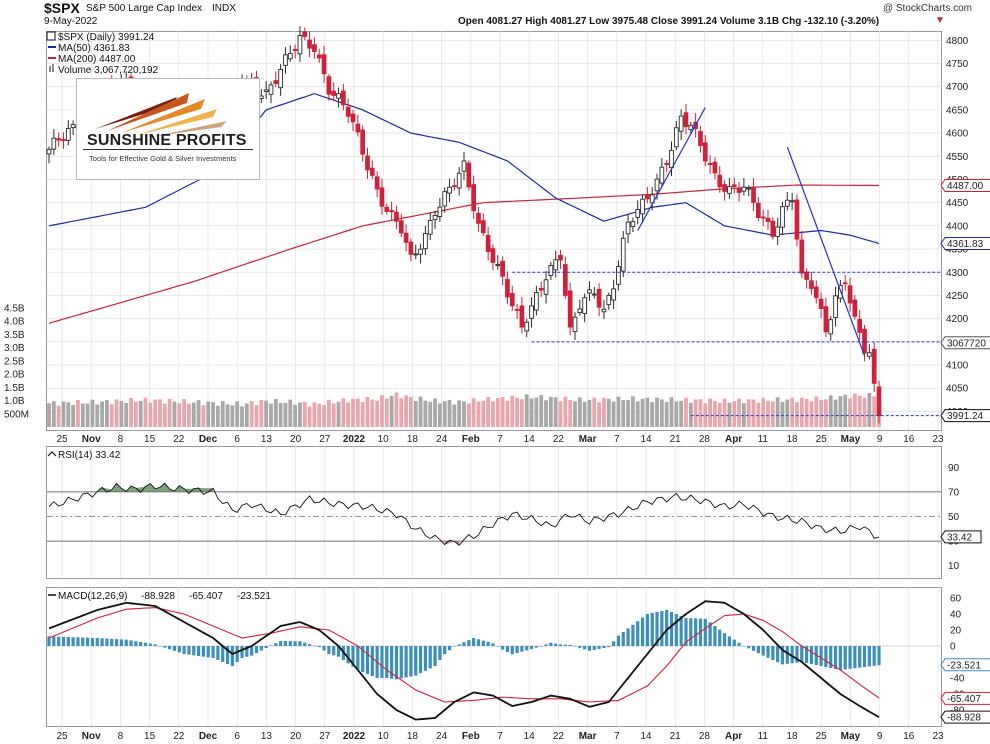 Image resolution: width=990 pixels, height=744 pixels. What do you see at coordinates (588, 736) in the screenshot?
I see `date-label: Mar` at bounding box center [588, 736].